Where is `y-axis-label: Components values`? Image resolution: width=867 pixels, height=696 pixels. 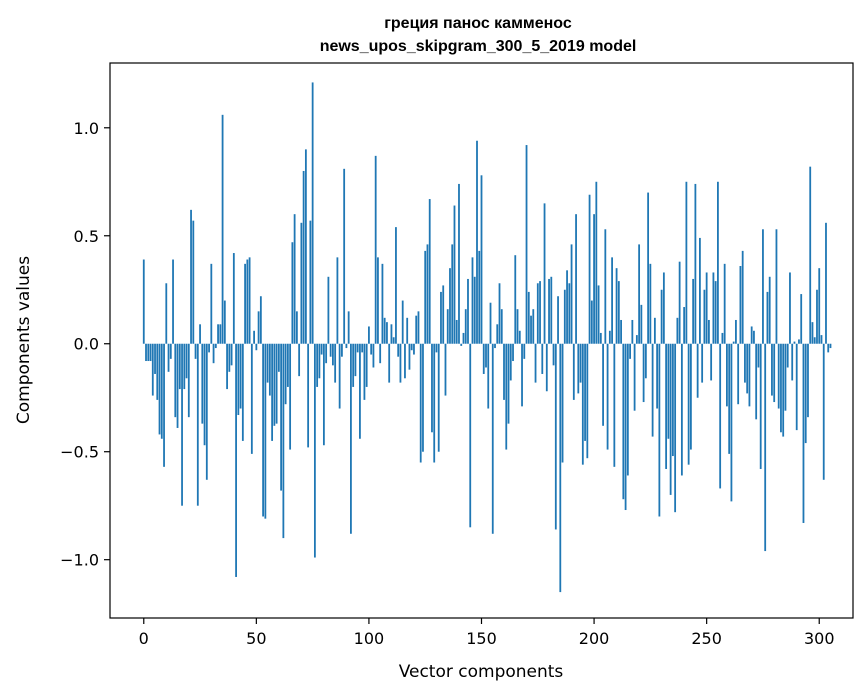
y-axis-label: Components values is located at coordinates (24, 340).